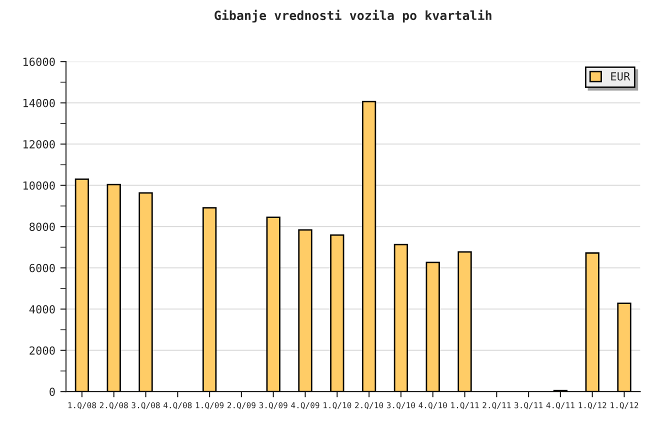 This screenshot has width=660, height=440. What do you see at coordinates (42, 350) in the screenshot?
I see `y-tick-label: 2000` at bounding box center [42, 350].